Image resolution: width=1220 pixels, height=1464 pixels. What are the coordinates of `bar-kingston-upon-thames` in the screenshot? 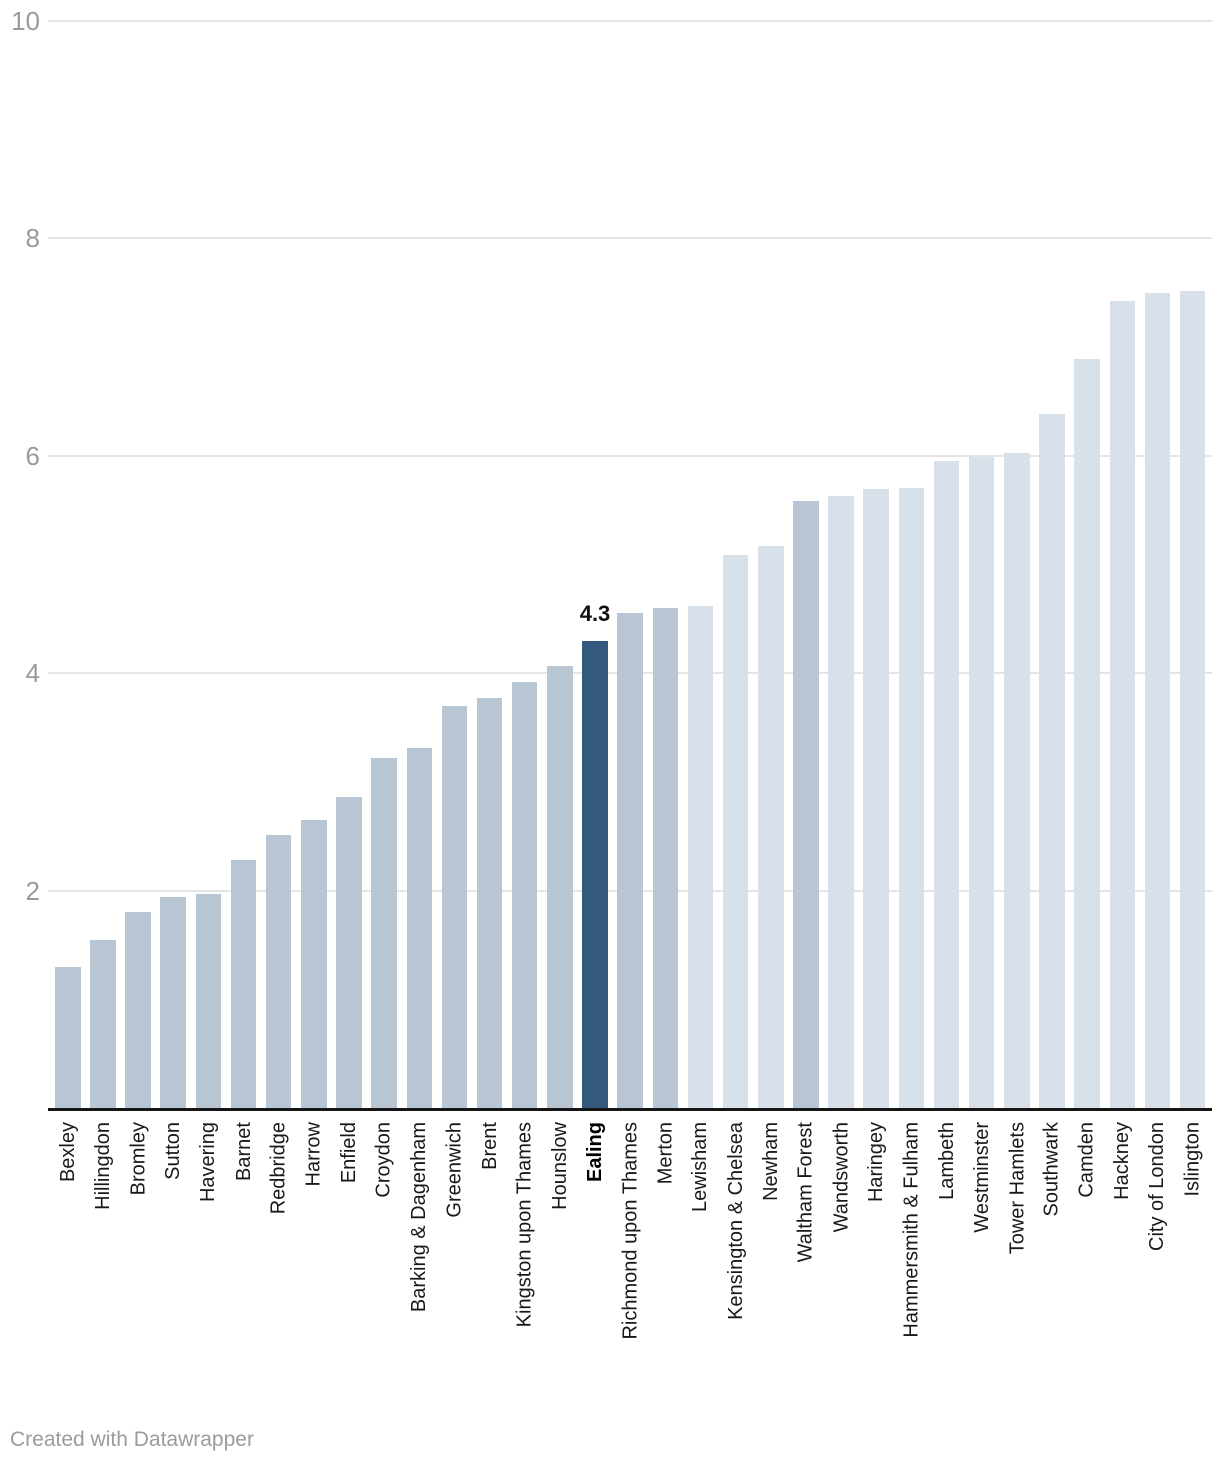 It's located at (524, 894).